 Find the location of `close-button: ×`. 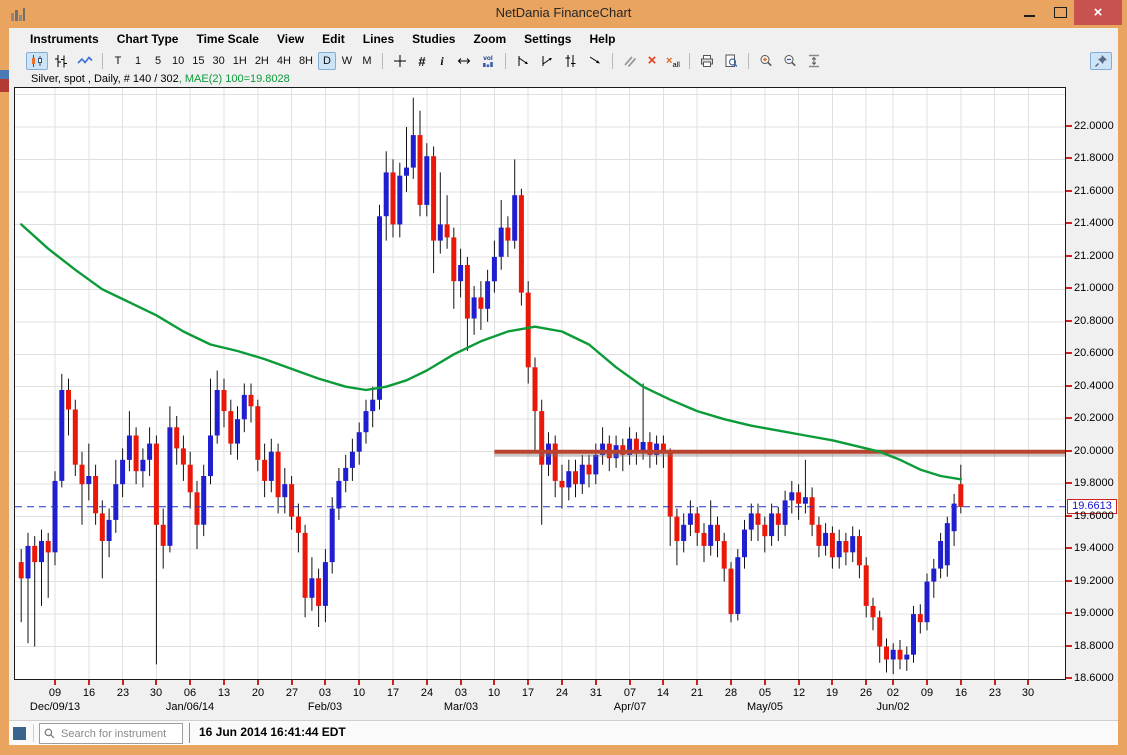

close-button: × is located at coordinates (1098, 12).